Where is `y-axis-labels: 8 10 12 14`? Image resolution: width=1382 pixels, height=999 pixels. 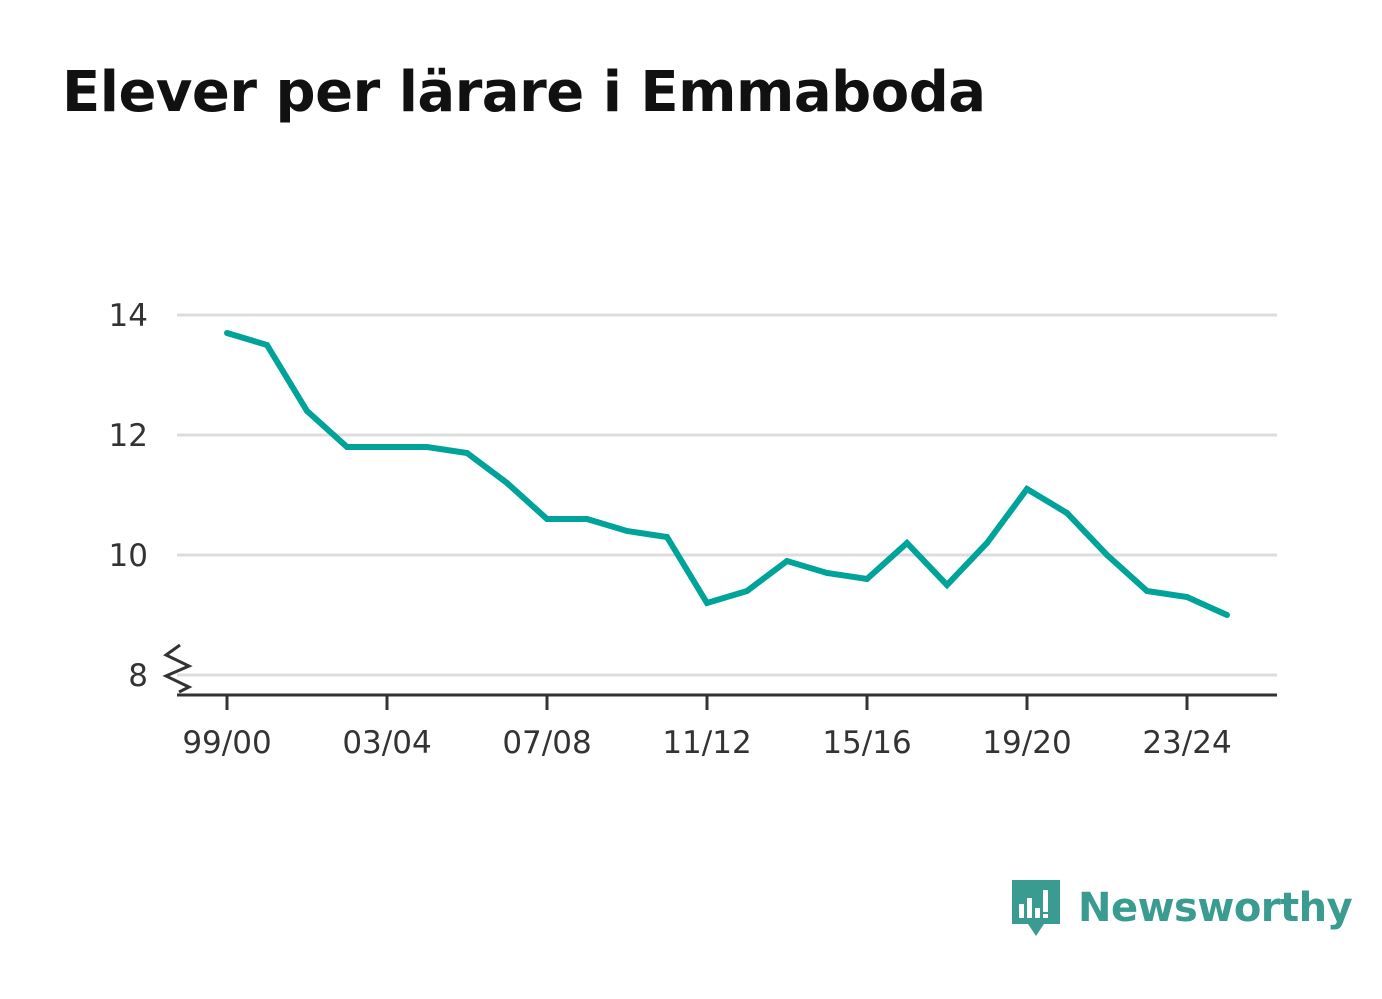 y-axis-labels: 8 10 12 14 is located at coordinates (128, 496).